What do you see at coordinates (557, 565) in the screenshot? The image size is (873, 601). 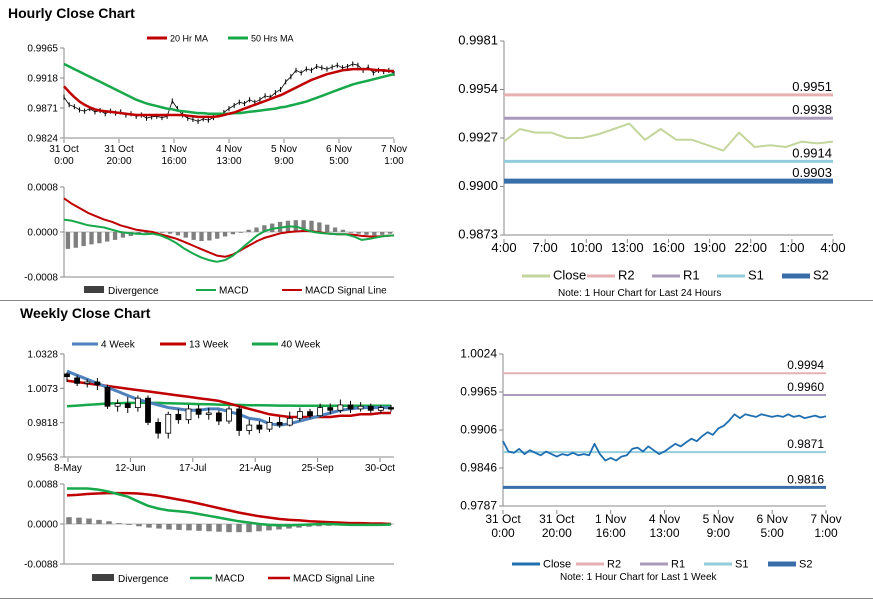 I see `legend-label: Close` at bounding box center [557, 565].